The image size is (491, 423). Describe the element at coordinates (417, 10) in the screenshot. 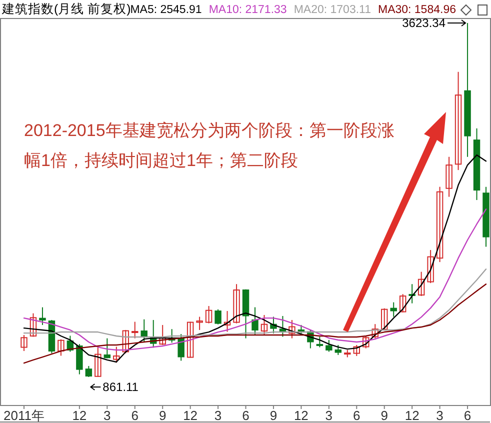

I see `text: MA30: 1584.96` at that location.